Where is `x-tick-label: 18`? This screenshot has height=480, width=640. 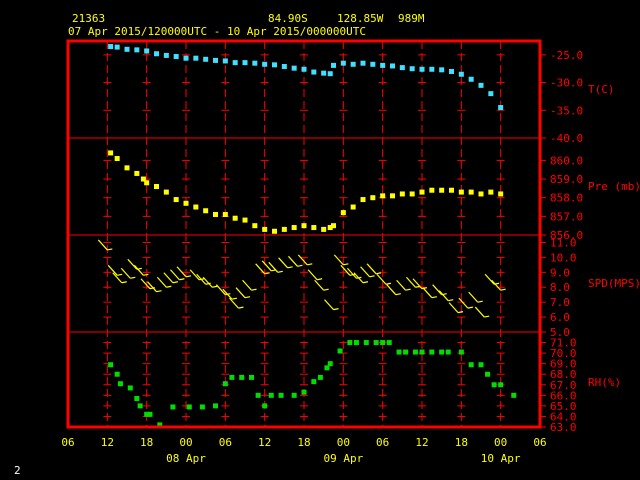
x-tick-label: 18 is located at coordinates (303, 442).